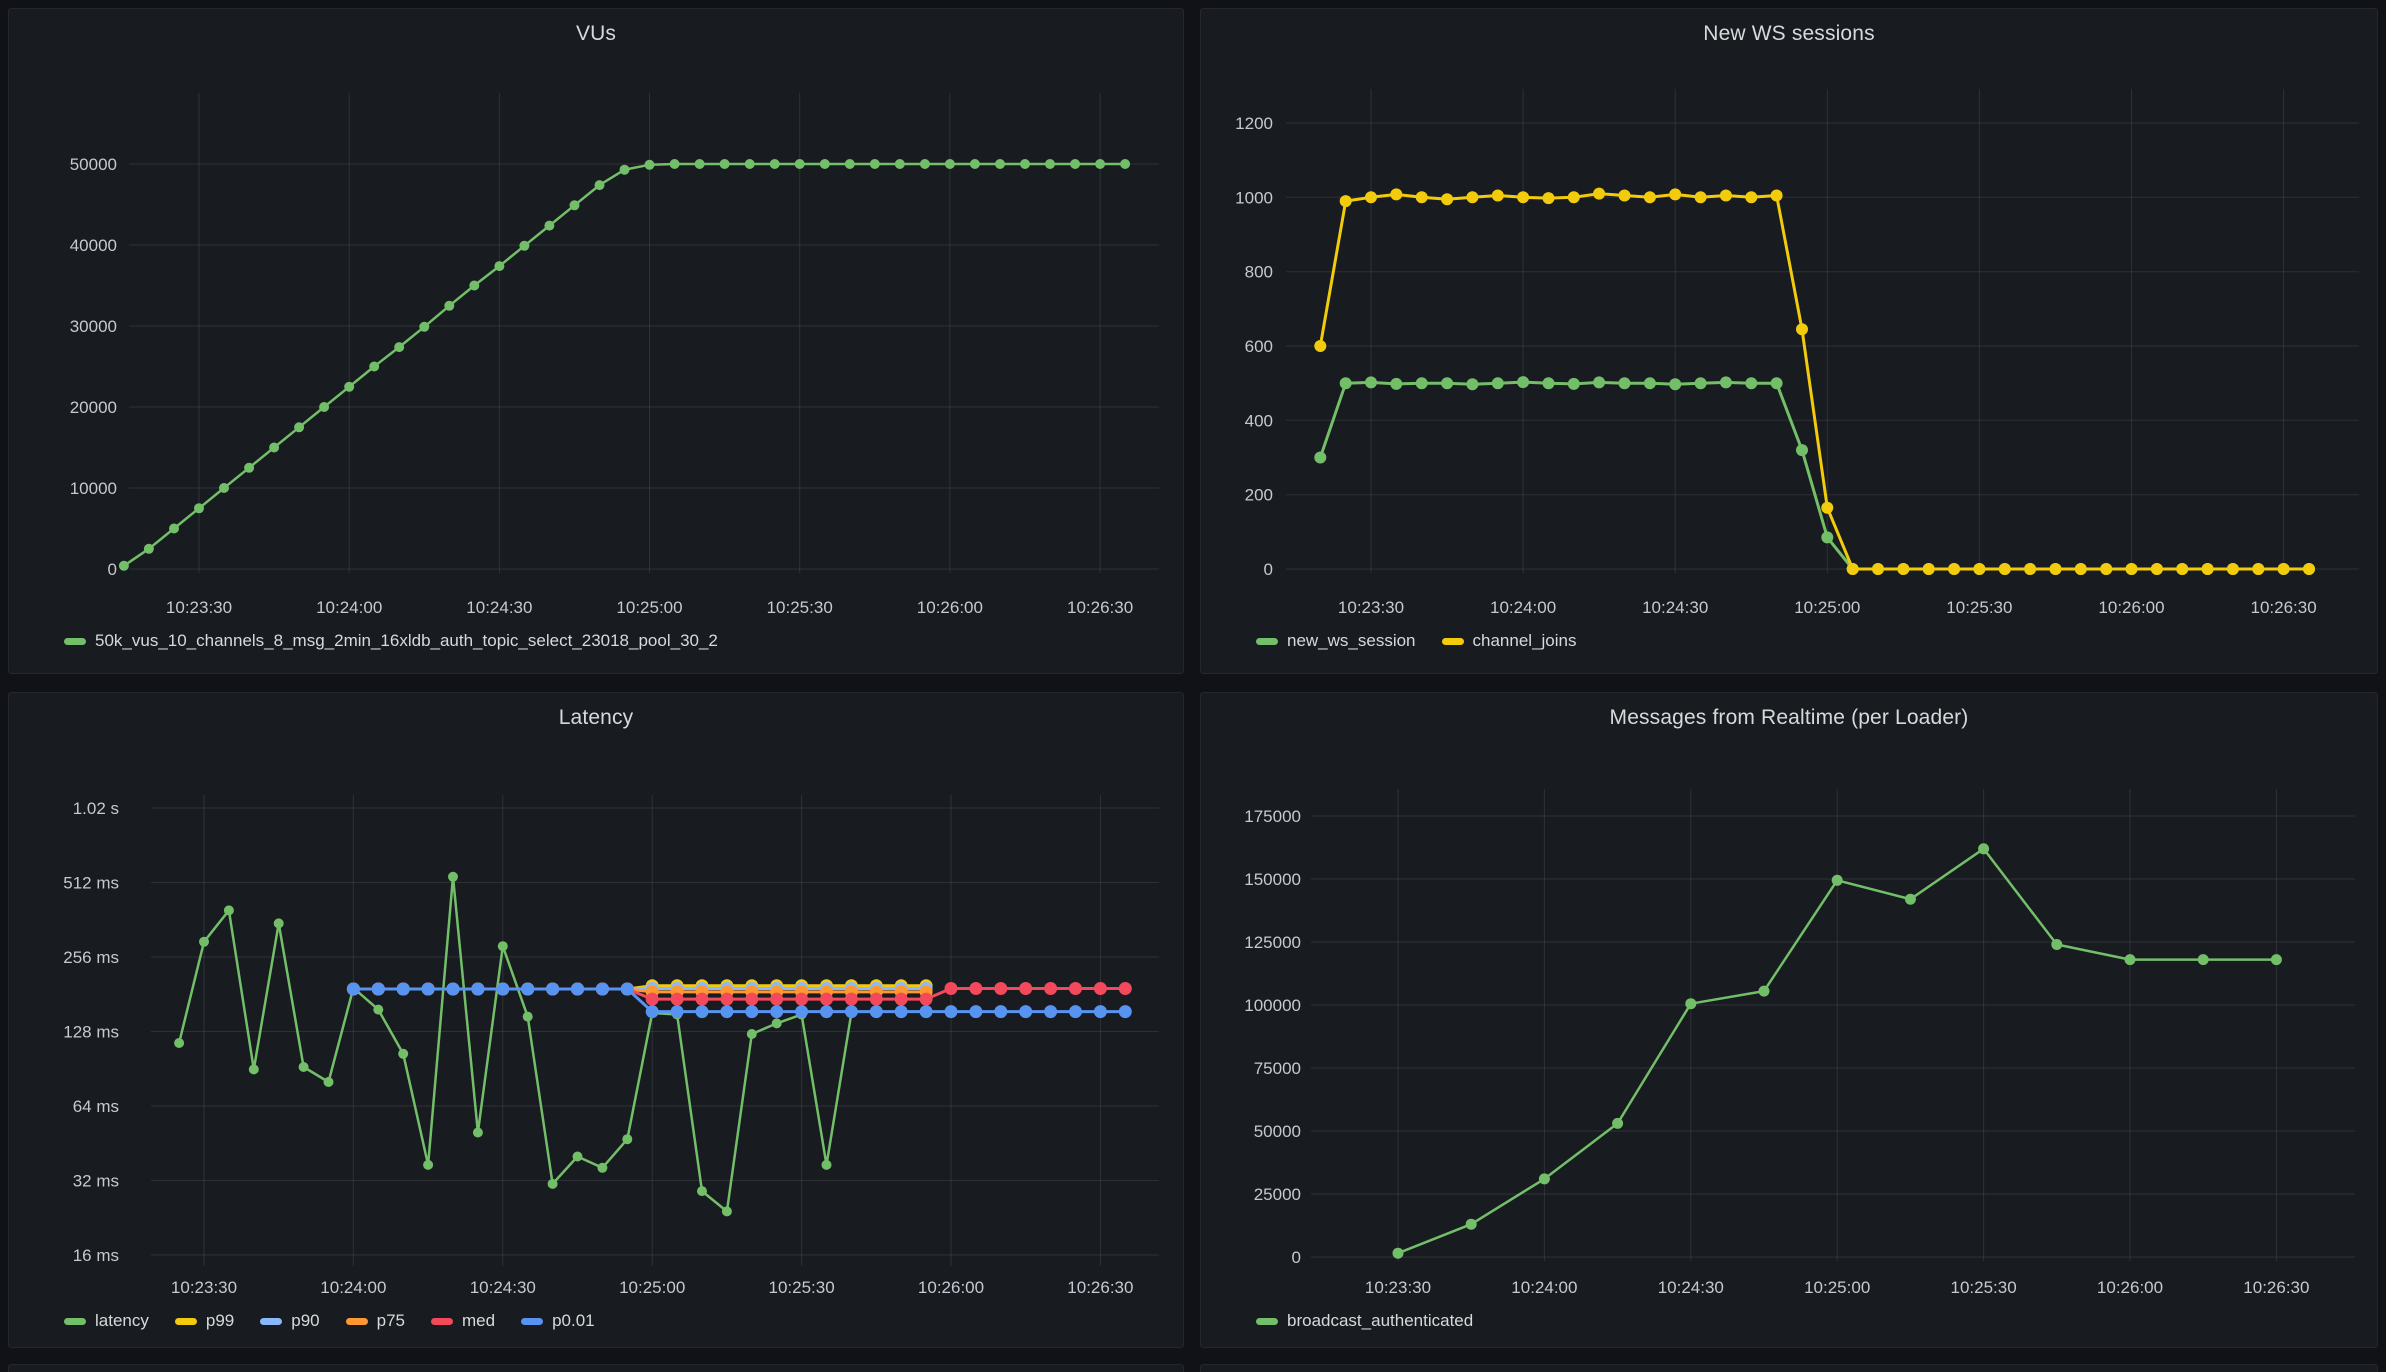  Describe the element at coordinates (204, 1321) in the screenshot. I see `legend-item-p99: p99` at that location.